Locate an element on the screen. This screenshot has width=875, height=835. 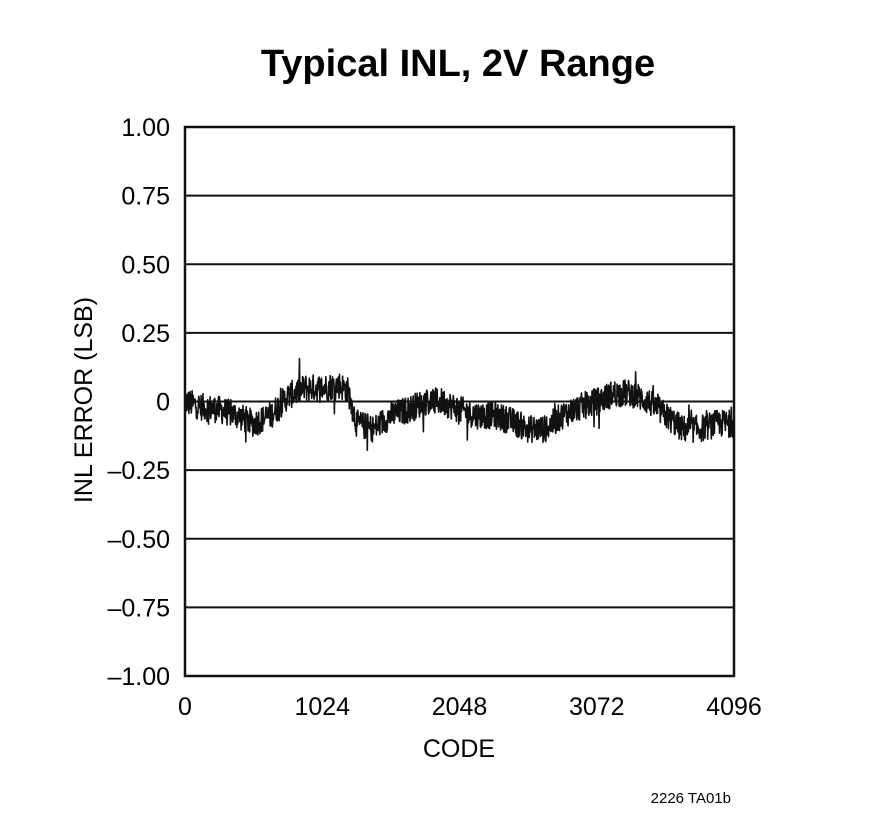
x-tick-label: 0 is located at coordinates (185, 707).